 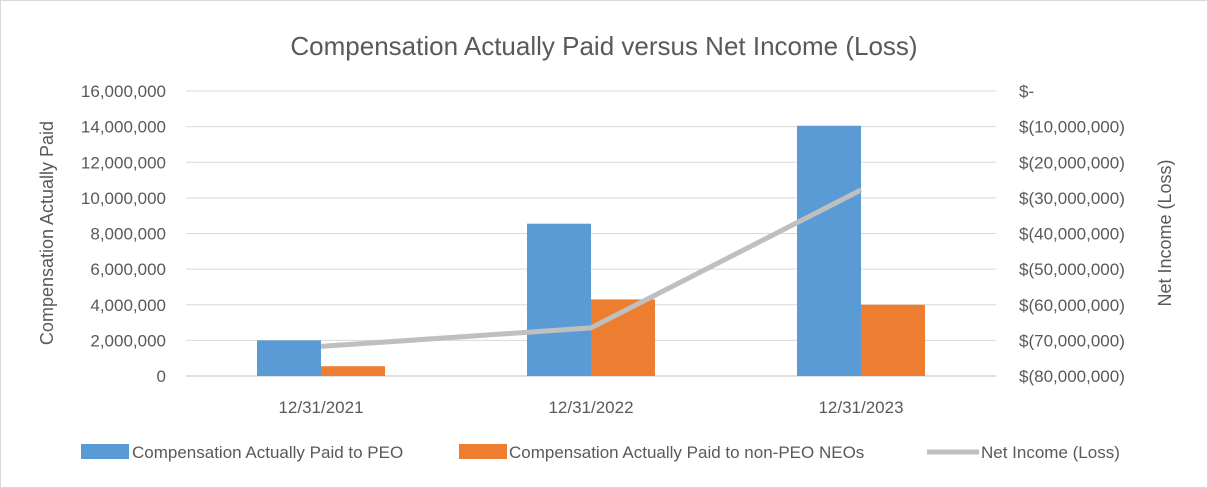 I want to click on legend-label: Net Income (Loss), so click(x=1050, y=452).